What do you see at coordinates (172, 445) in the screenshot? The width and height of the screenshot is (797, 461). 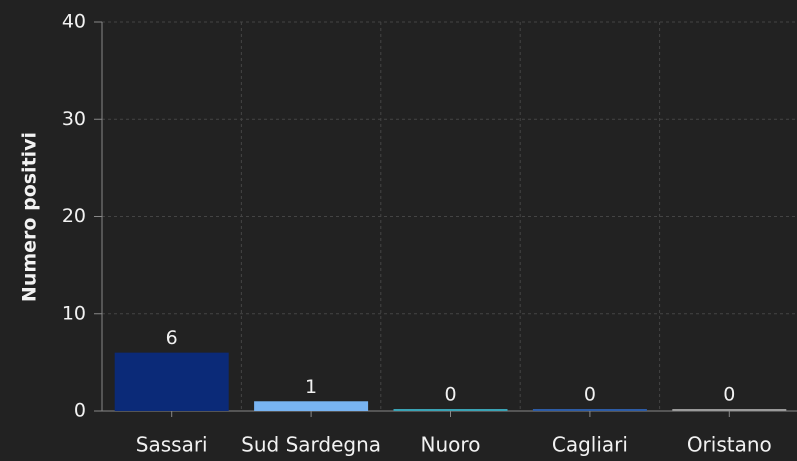 I see `x-tick-label: Sassari` at bounding box center [172, 445].